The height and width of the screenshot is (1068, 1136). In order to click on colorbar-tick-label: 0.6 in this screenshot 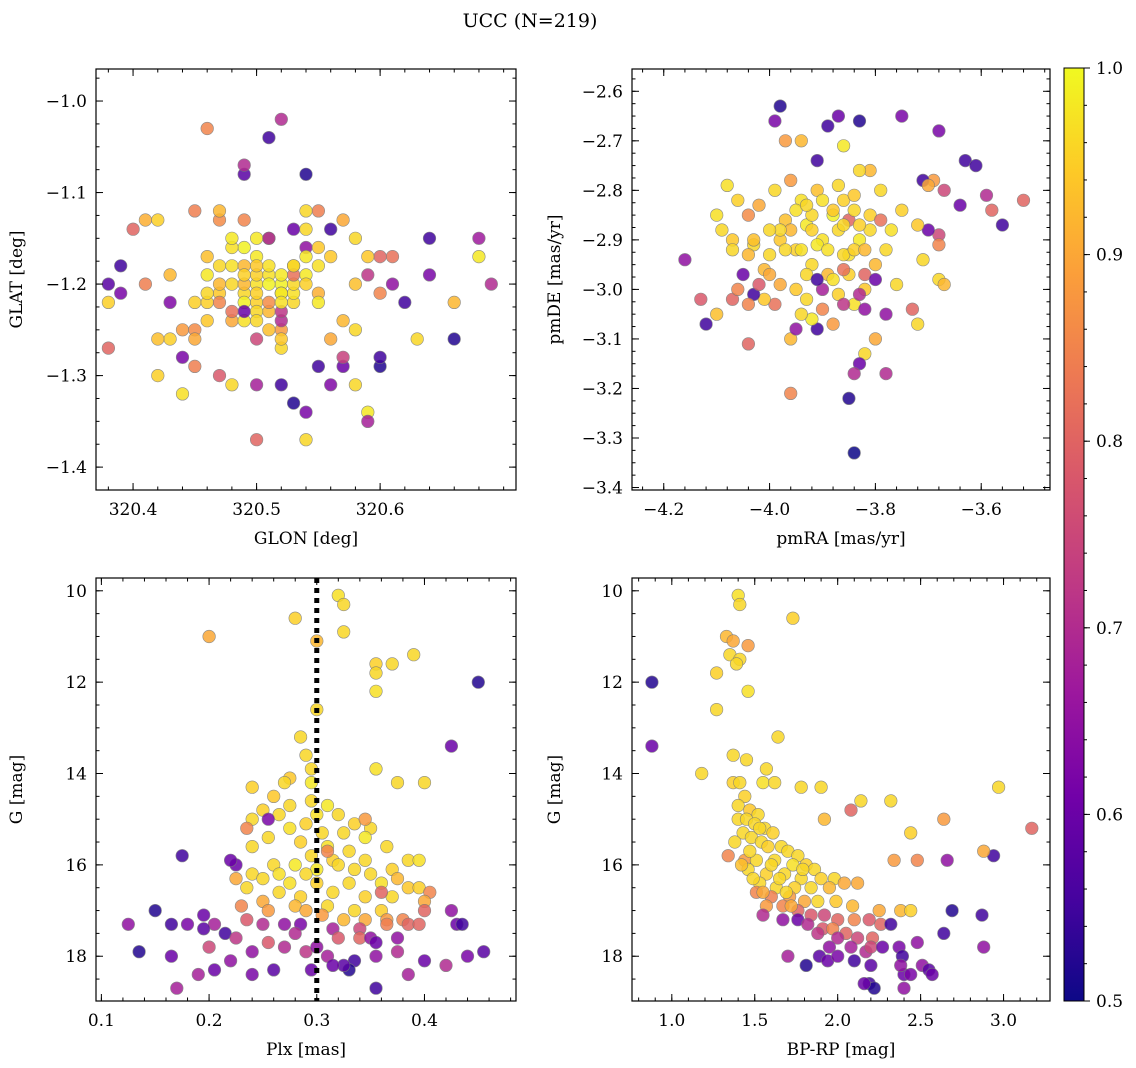, I will do `click(1109, 815)`.